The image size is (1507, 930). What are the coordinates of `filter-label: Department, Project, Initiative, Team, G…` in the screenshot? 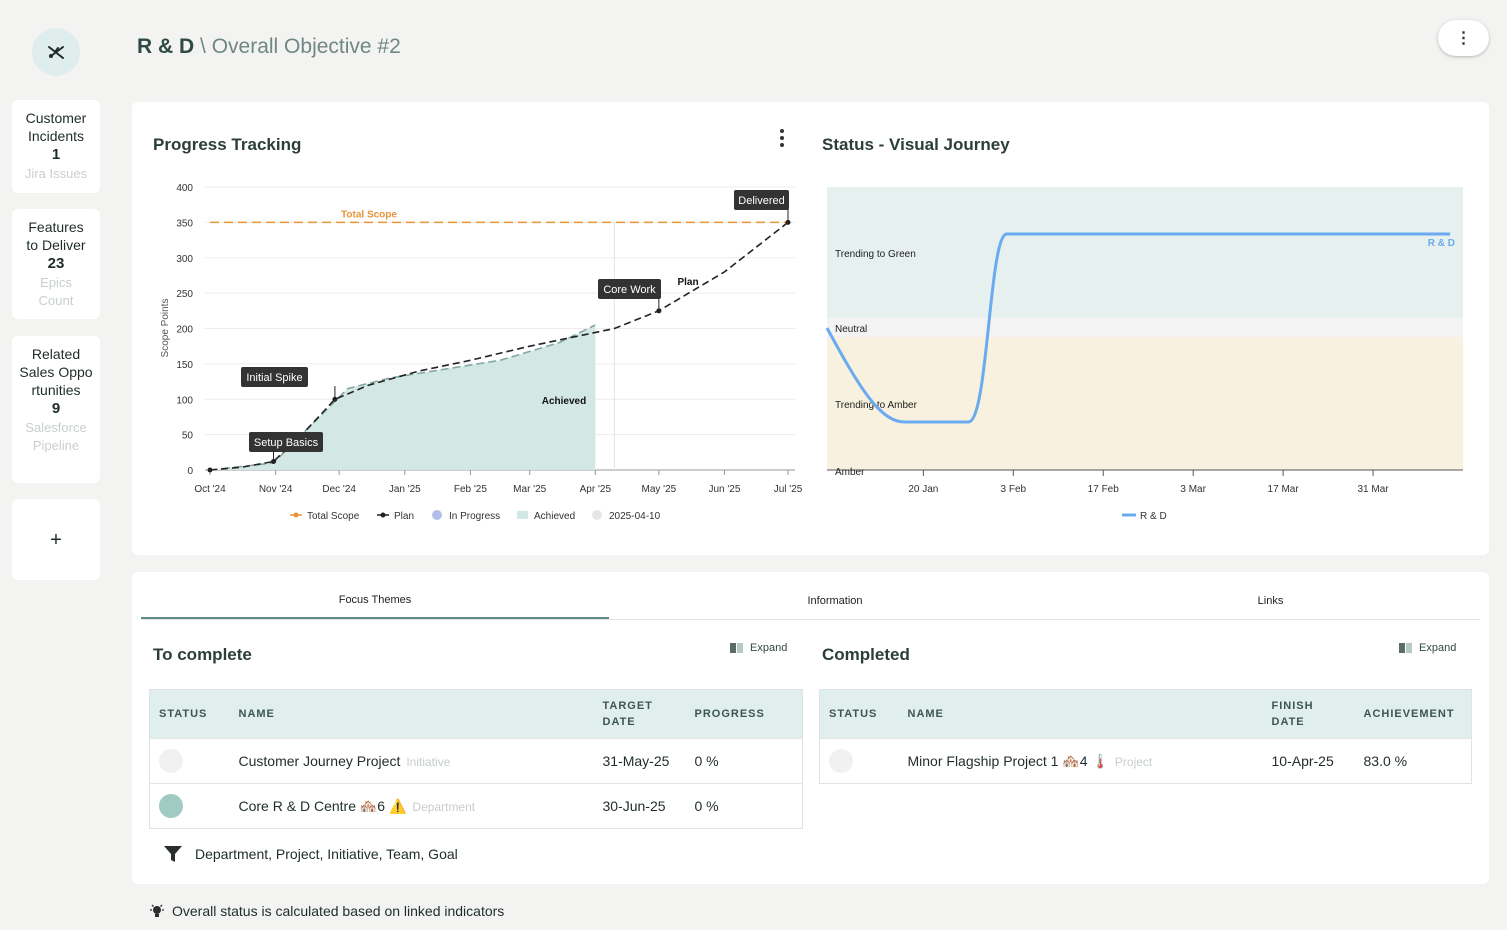 It's located at (326, 854).